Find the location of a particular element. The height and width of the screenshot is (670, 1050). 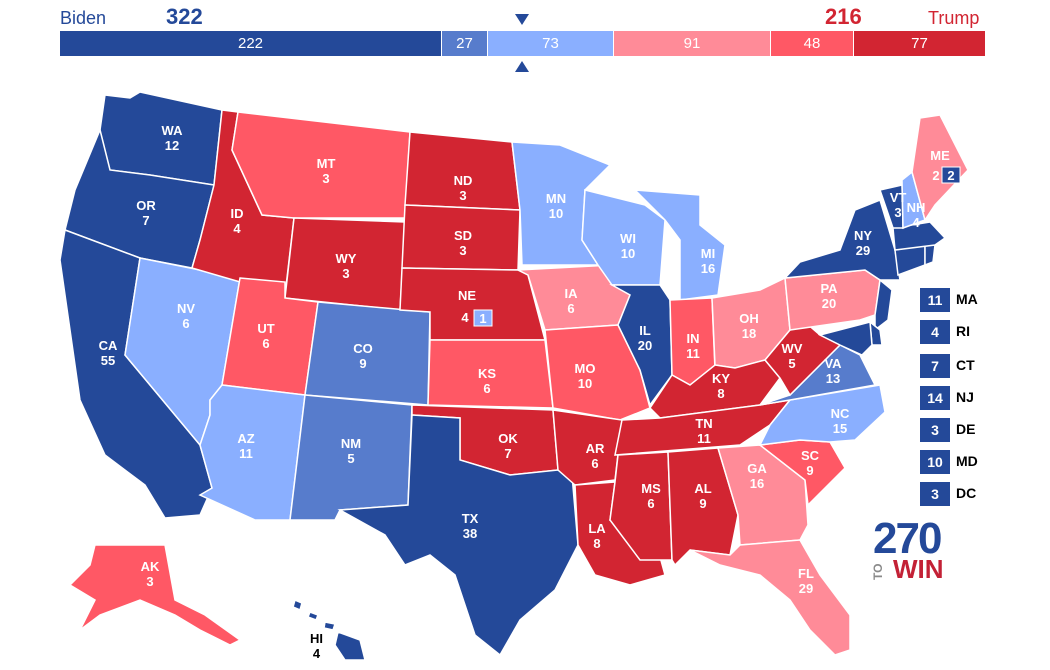

state-ME is located at coordinates (940, 168).